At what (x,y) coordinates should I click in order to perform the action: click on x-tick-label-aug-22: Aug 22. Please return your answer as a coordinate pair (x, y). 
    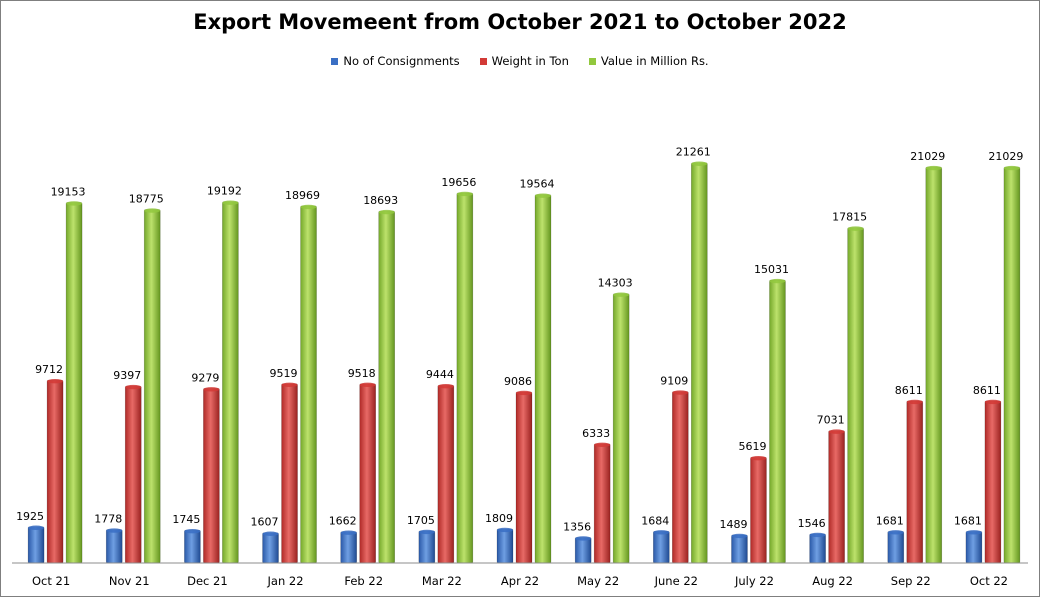
    Looking at the image, I should click on (832, 581).